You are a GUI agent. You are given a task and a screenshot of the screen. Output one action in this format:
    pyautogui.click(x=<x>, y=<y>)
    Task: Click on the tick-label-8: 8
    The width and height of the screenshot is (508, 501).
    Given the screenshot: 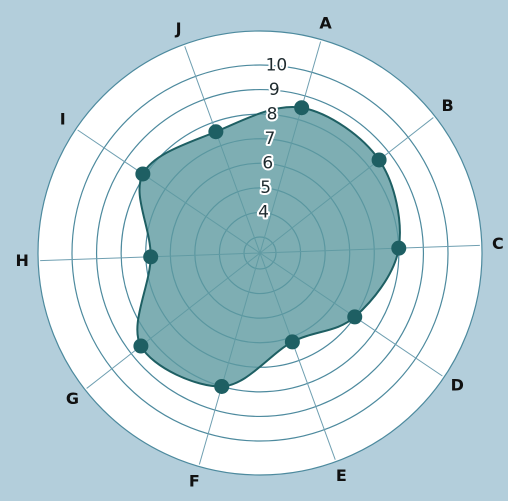 What is the action you would take?
    pyautogui.click(x=272, y=115)
    